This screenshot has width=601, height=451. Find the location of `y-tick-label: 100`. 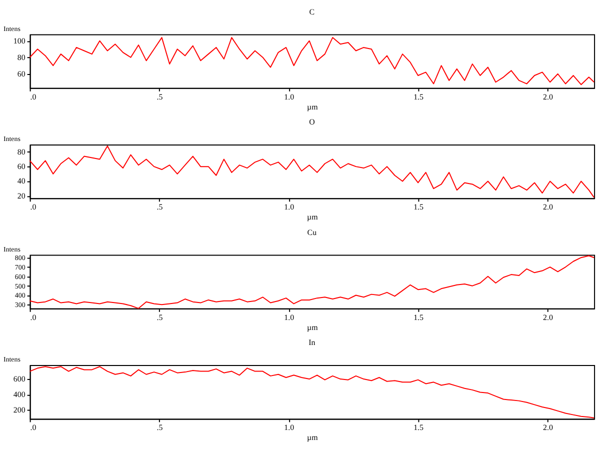

y-tick-label: 100 is located at coordinates (19, 41).